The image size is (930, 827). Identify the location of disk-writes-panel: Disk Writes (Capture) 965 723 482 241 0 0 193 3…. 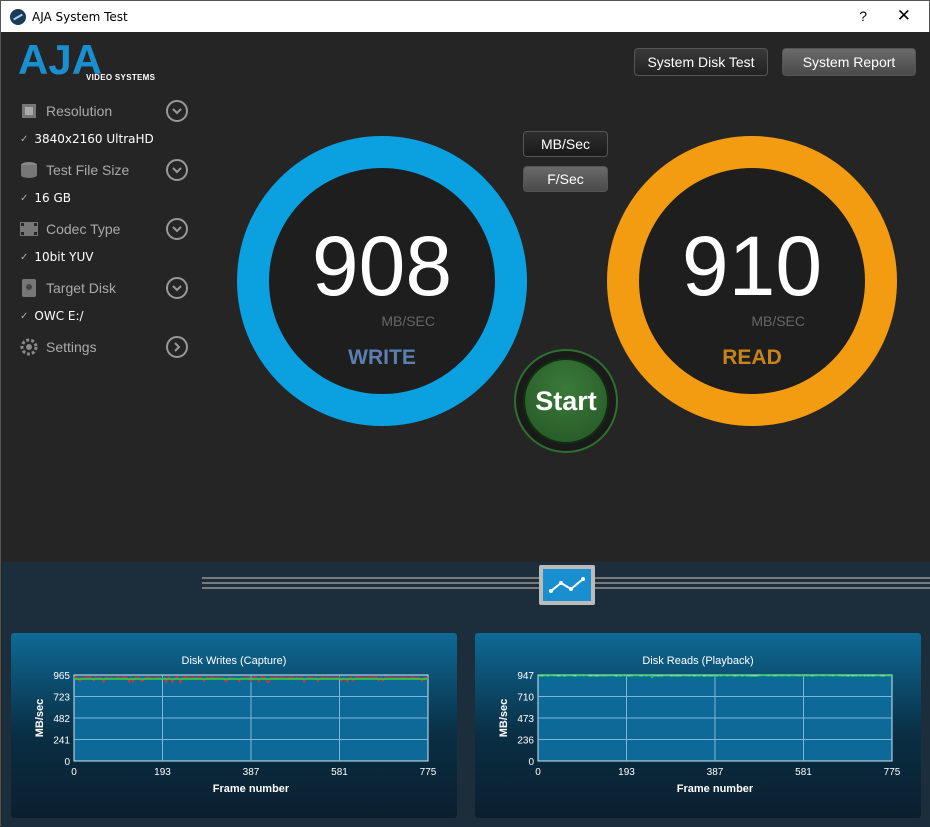
(234, 725).